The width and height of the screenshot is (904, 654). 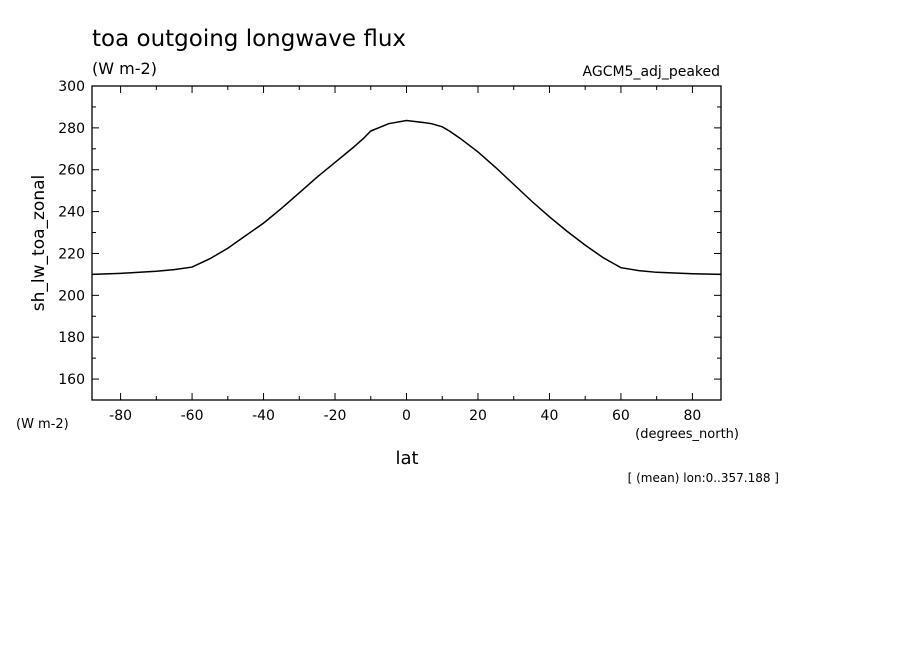 I want to click on x-tick-label: -20, so click(x=335, y=416).